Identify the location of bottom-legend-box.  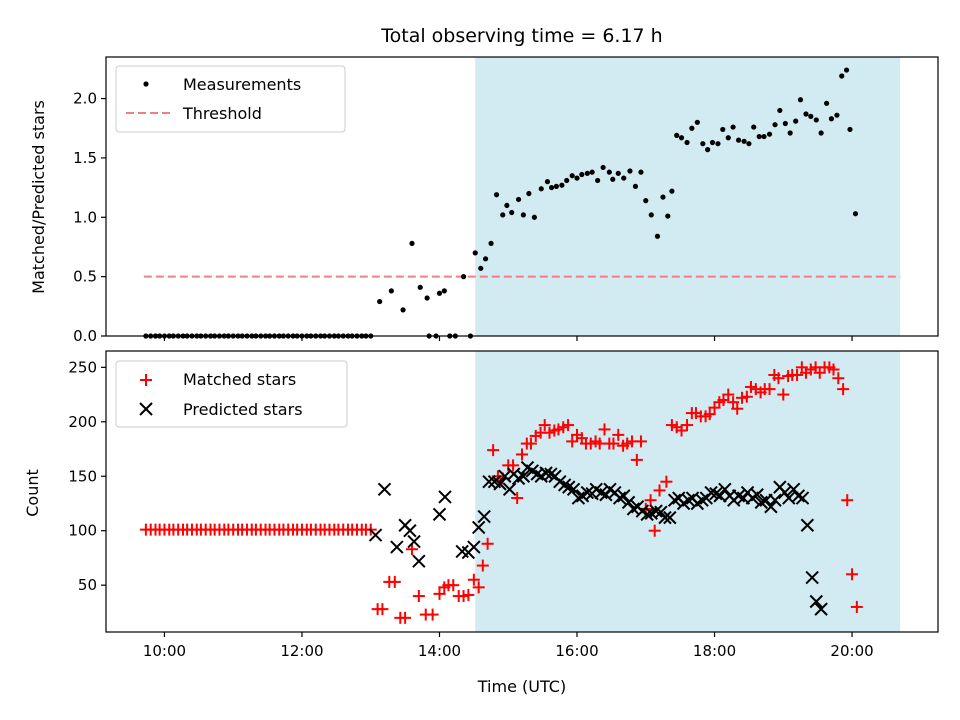
(231, 394).